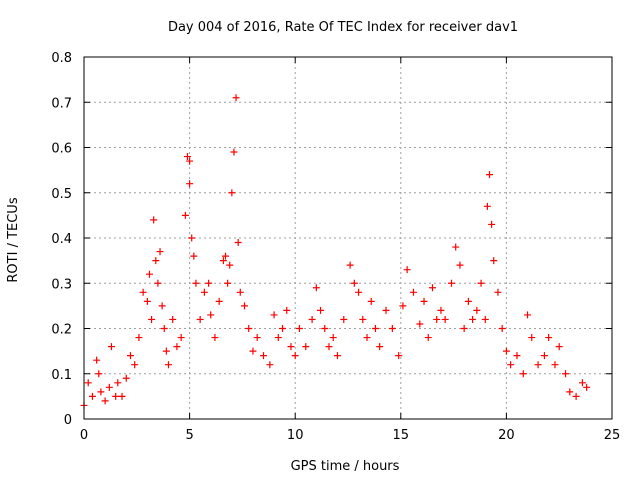 Image resolution: width=640 pixels, height=480 pixels. What do you see at coordinates (84, 435) in the screenshot?
I see `x-tick-label: 0` at bounding box center [84, 435].